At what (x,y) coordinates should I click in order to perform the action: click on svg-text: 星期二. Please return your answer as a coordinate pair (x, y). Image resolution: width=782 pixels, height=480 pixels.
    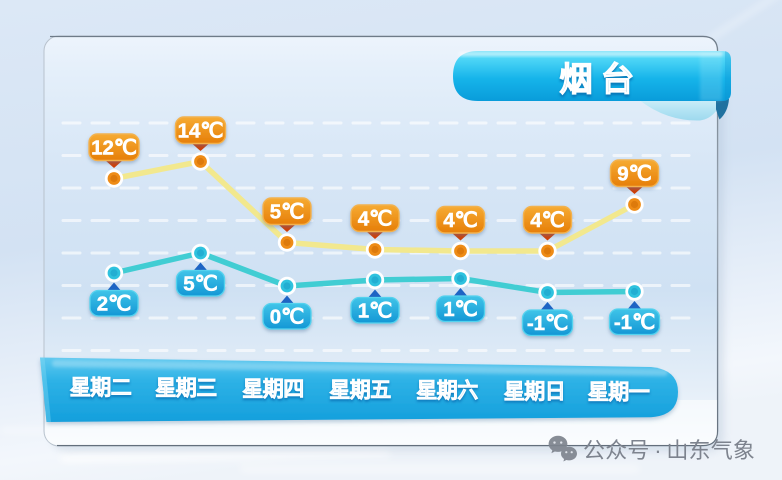
    Looking at the image, I should click on (101, 388).